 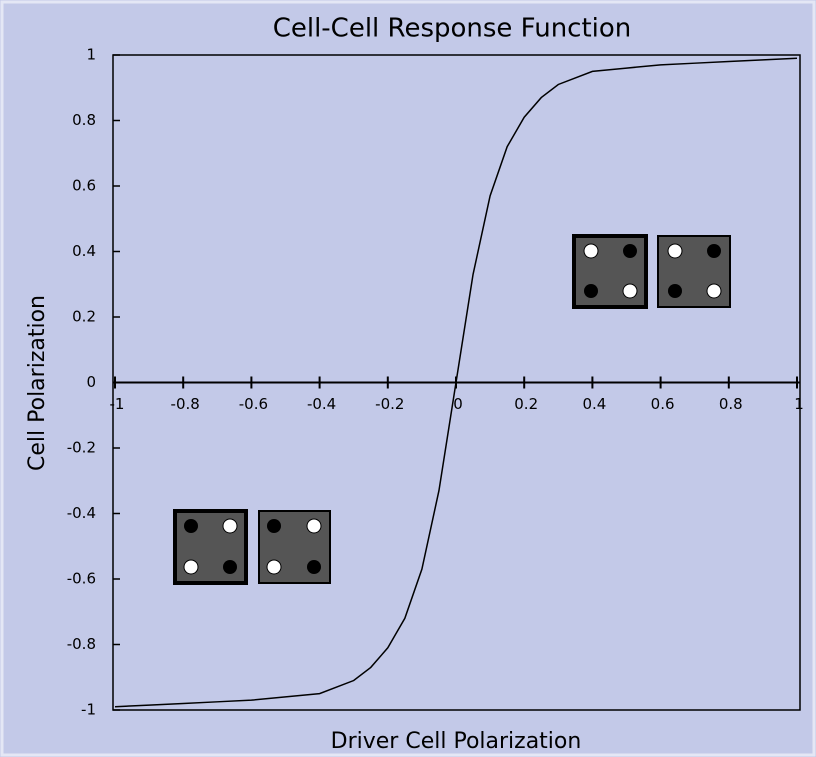 I want to click on x-tick-label: 0.6, so click(x=663, y=404).